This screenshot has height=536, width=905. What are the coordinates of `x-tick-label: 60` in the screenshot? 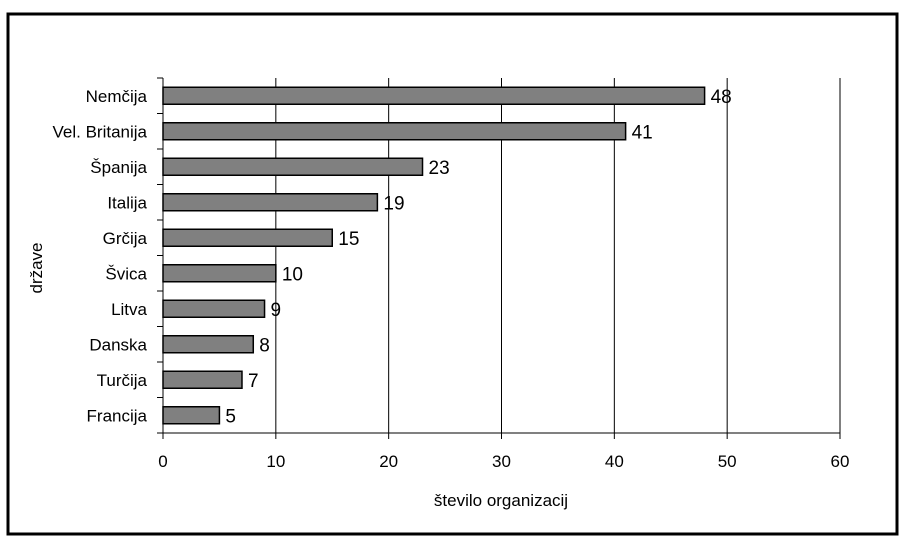 It's located at (840, 461).